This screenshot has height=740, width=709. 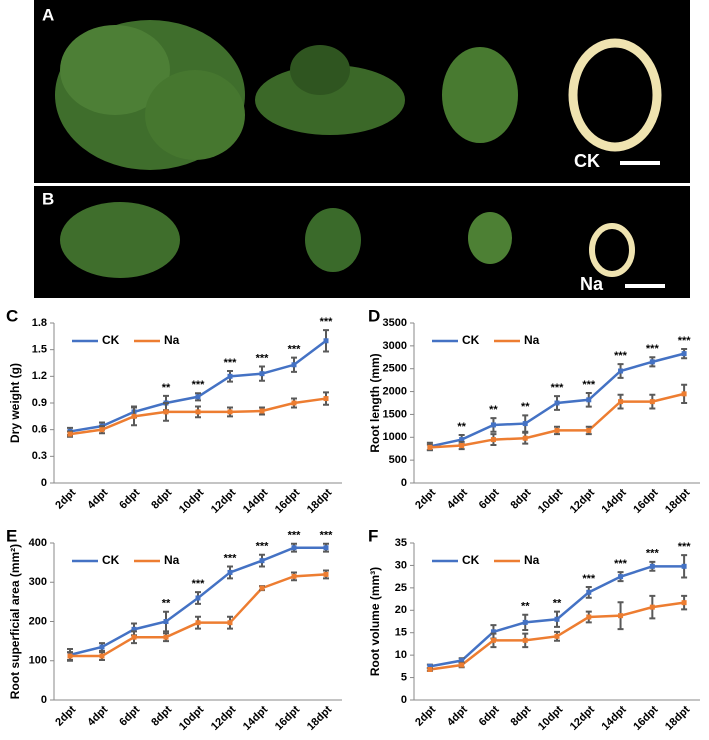 What do you see at coordinates (592, 284) in the screenshot?
I see `treatment-tag: Na` at bounding box center [592, 284].